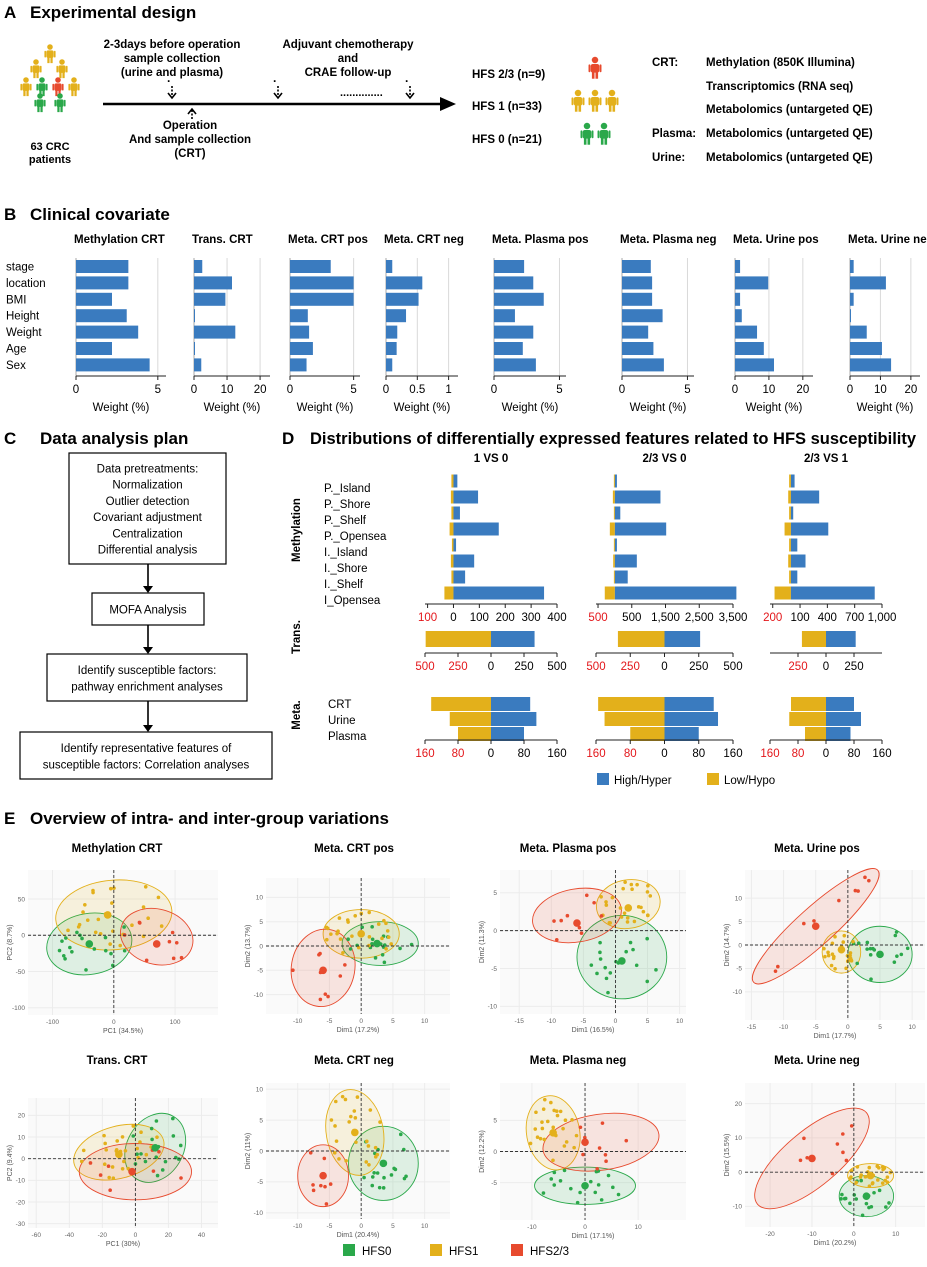  I want to click on high-hyper-bar, so click(805, 497).